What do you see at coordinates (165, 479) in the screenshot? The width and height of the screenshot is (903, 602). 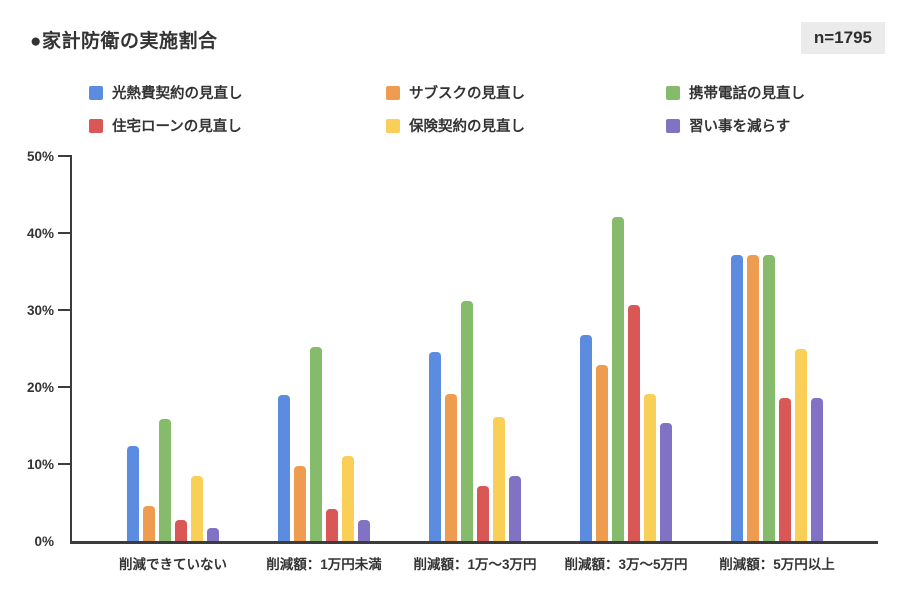 I see `bar-携帯電話の見直し-削減できていない` at bounding box center [165, 479].